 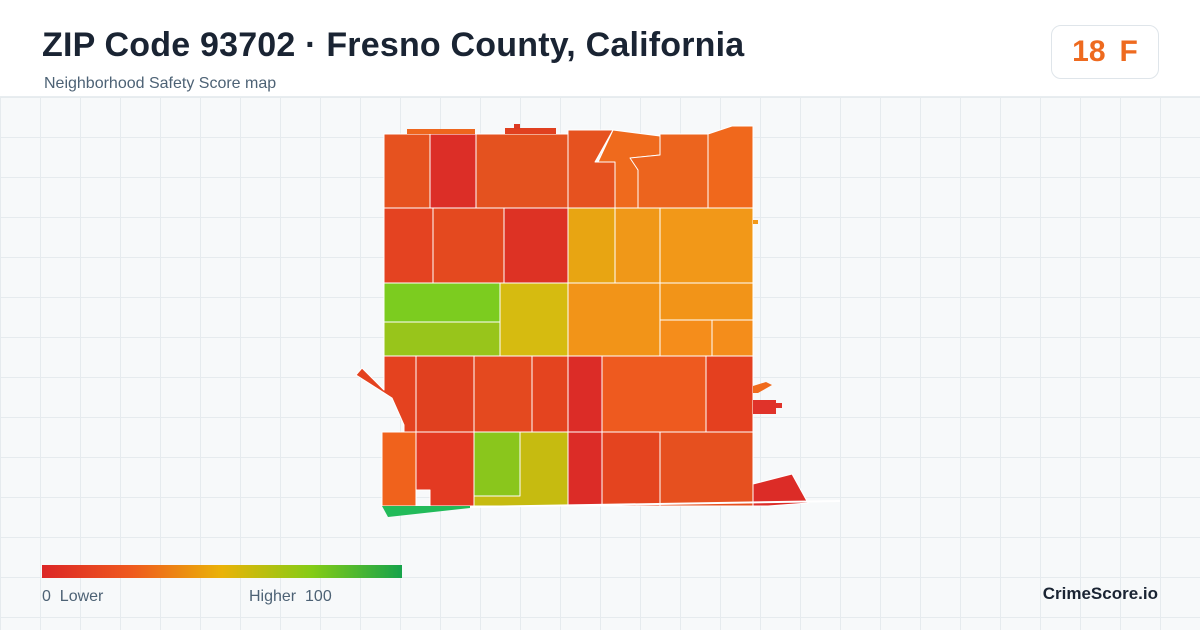 What do you see at coordinates (1089, 51) in the screenshot?
I see `grade-score: 18` at bounding box center [1089, 51].